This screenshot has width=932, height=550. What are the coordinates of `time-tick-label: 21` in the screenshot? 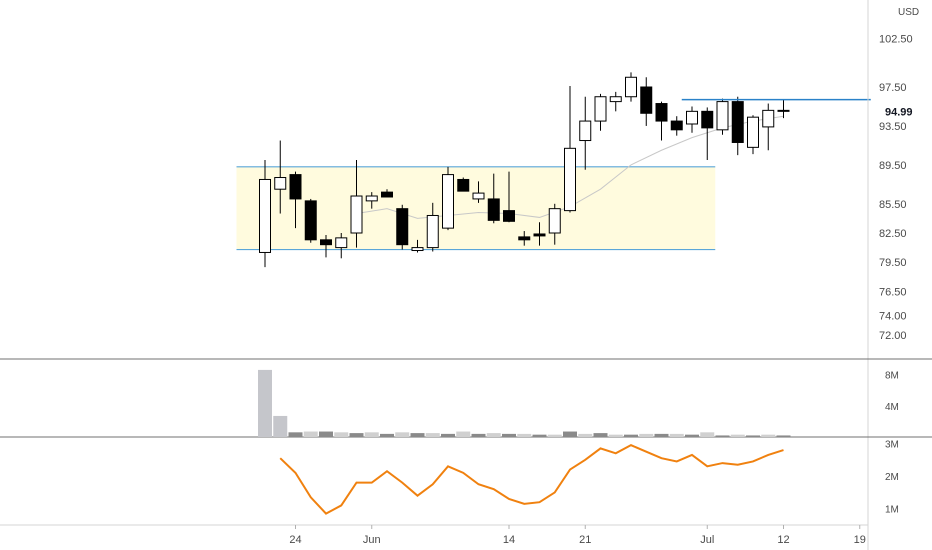 It's located at (585, 540).